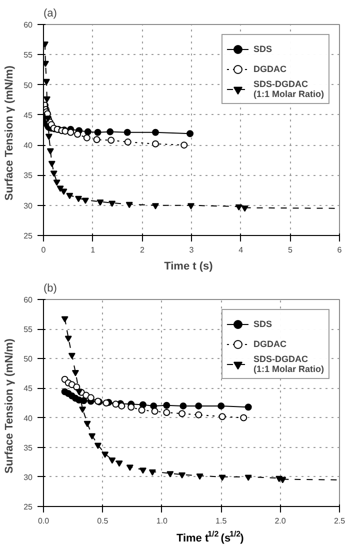 This screenshot has width=351, height=551. I want to click on x-tick-label: 3, so click(191, 250).